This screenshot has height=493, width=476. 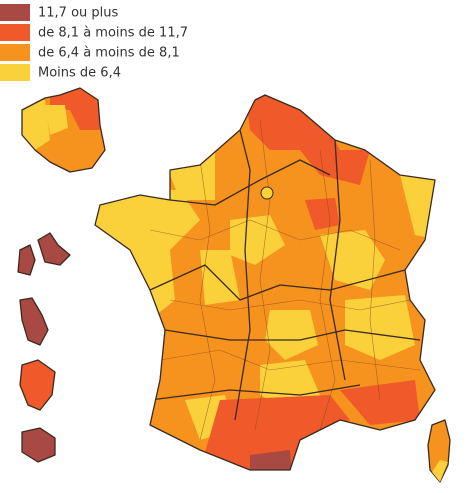 I want to click on legend-label: Moins de 6,4, so click(x=79, y=73).